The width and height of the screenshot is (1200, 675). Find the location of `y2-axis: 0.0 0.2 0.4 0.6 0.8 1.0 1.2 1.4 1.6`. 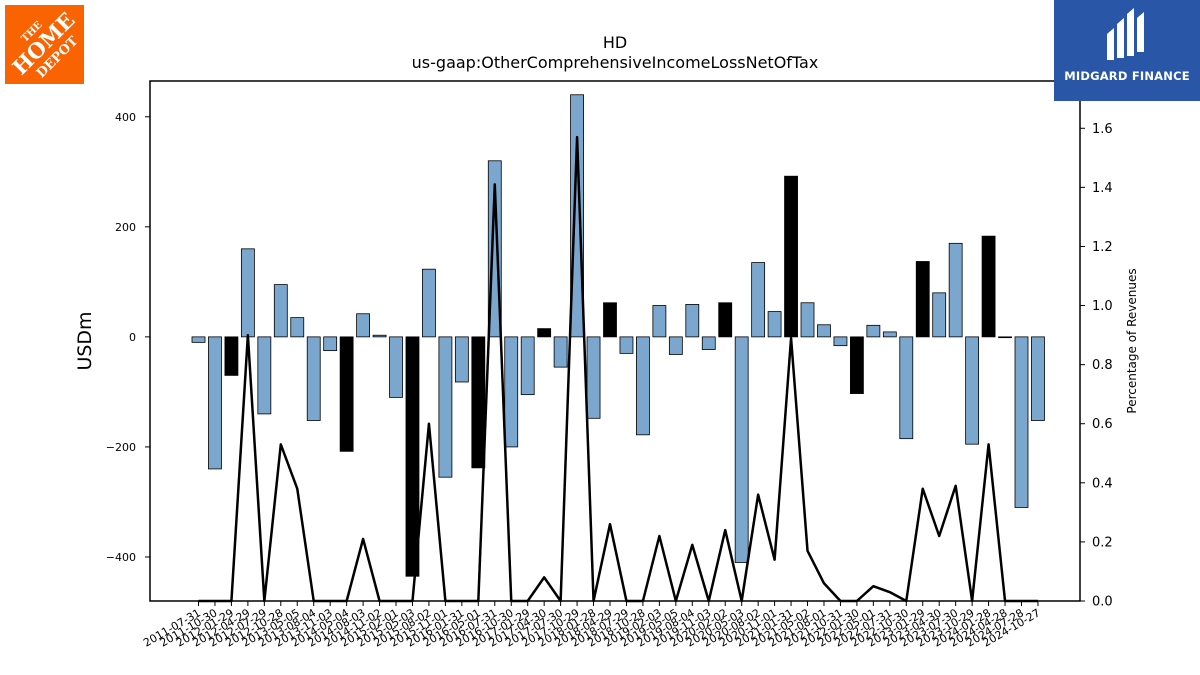

y2-axis: 0.0 0.2 0.4 0.6 0.8 1.0 1.2 1.4 1.6 is located at coordinates (1096, 366).